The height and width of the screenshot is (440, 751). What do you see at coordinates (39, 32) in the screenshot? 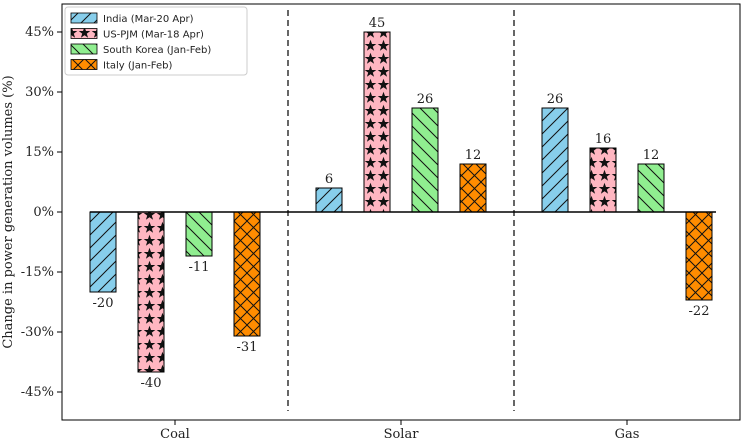
I see `y-tick-label: 45%` at bounding box center [39, 32].